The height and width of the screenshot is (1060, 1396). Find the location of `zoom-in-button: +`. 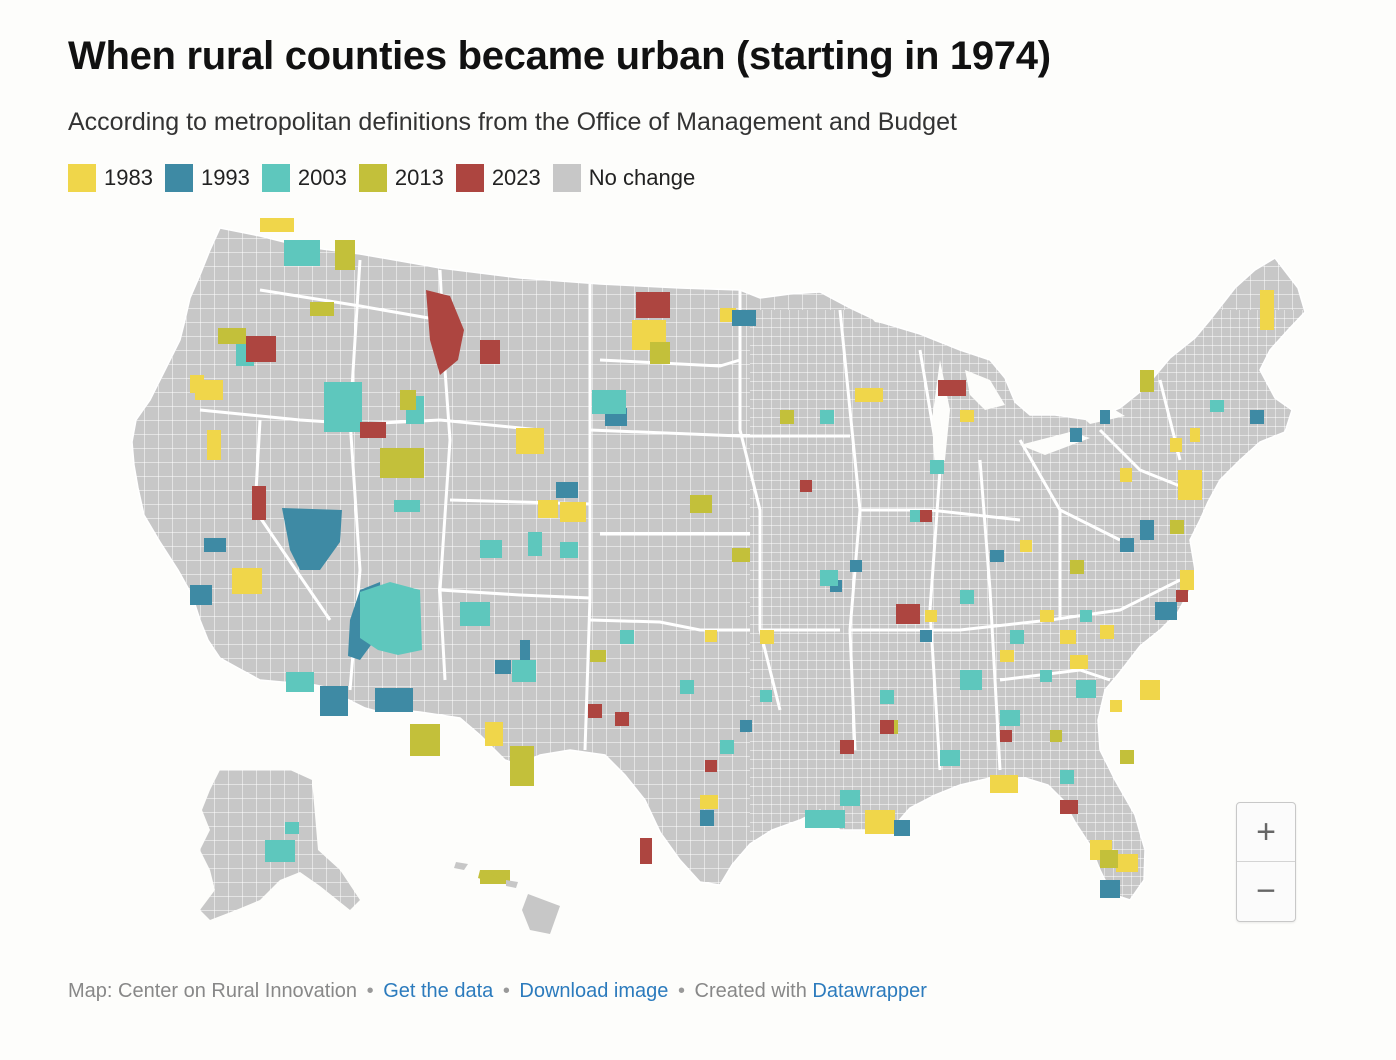

zoom-in-button: + is located at coordinates (1266, 832).